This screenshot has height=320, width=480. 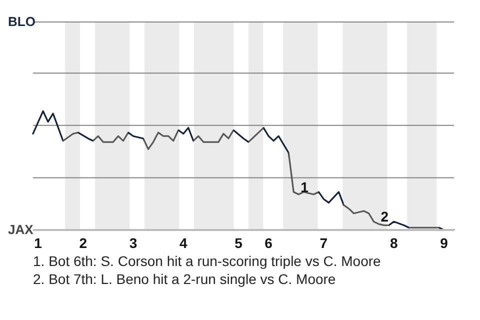 What do you see at coordinates (22, 22) in the screenshot?
I see `text: BLO` at bounding box center [22, 22].